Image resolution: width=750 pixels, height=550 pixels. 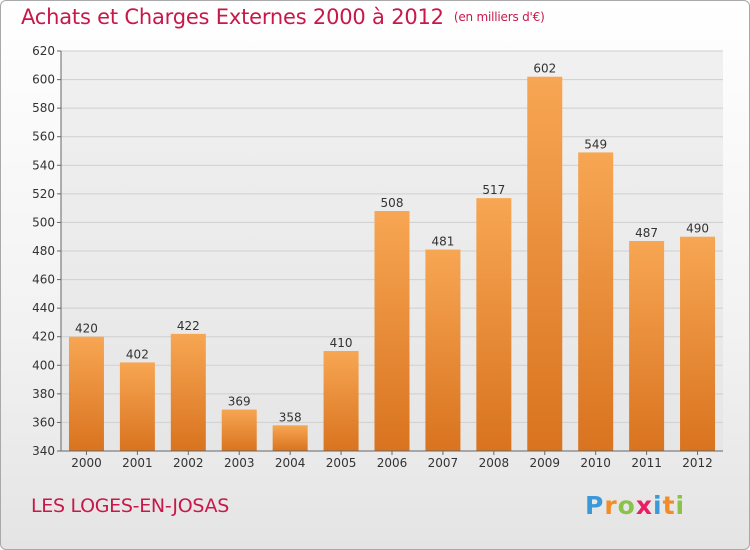 What do you see at coordinates (290, 438) in the screenshot?
I see `bar-2004` at bounding box center [290, 438].